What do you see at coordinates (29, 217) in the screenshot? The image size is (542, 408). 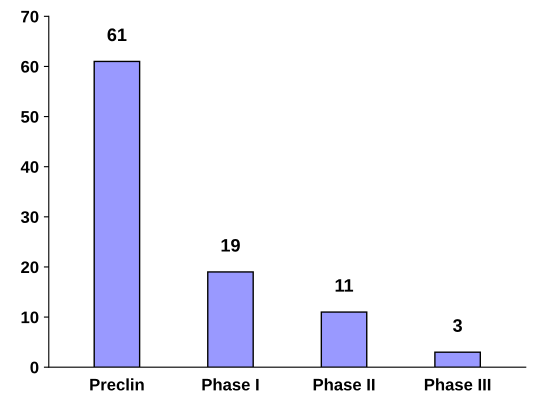 I see `y-tick-label: 30` at bounding box center [29, 217].